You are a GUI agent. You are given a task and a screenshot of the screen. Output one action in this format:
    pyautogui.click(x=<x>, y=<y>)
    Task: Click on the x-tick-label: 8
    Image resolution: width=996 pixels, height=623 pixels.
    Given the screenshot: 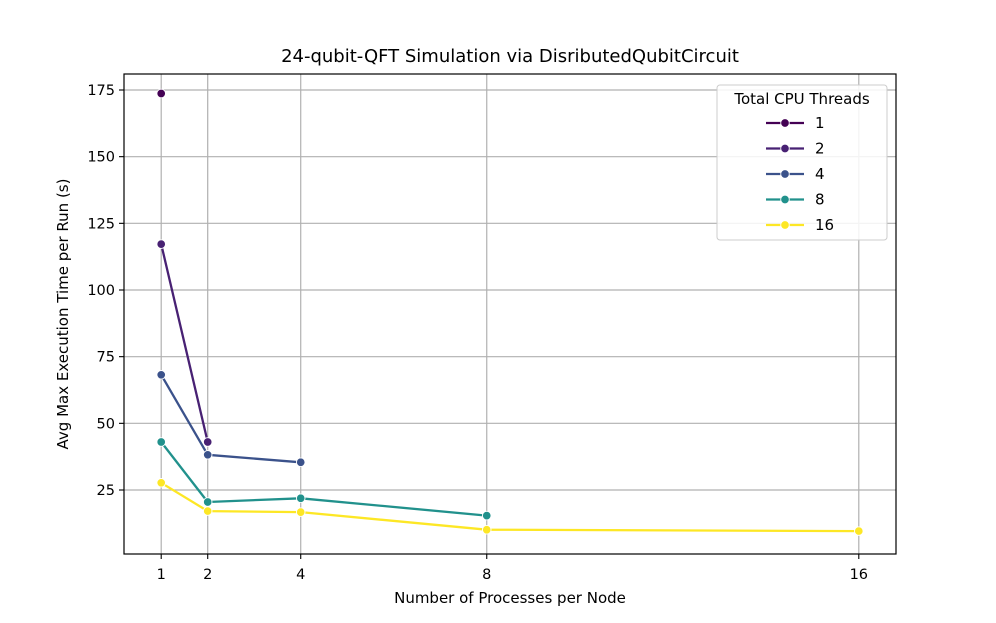 What is the action you would take?
    pyautogui.click(x=486, y=575)
    